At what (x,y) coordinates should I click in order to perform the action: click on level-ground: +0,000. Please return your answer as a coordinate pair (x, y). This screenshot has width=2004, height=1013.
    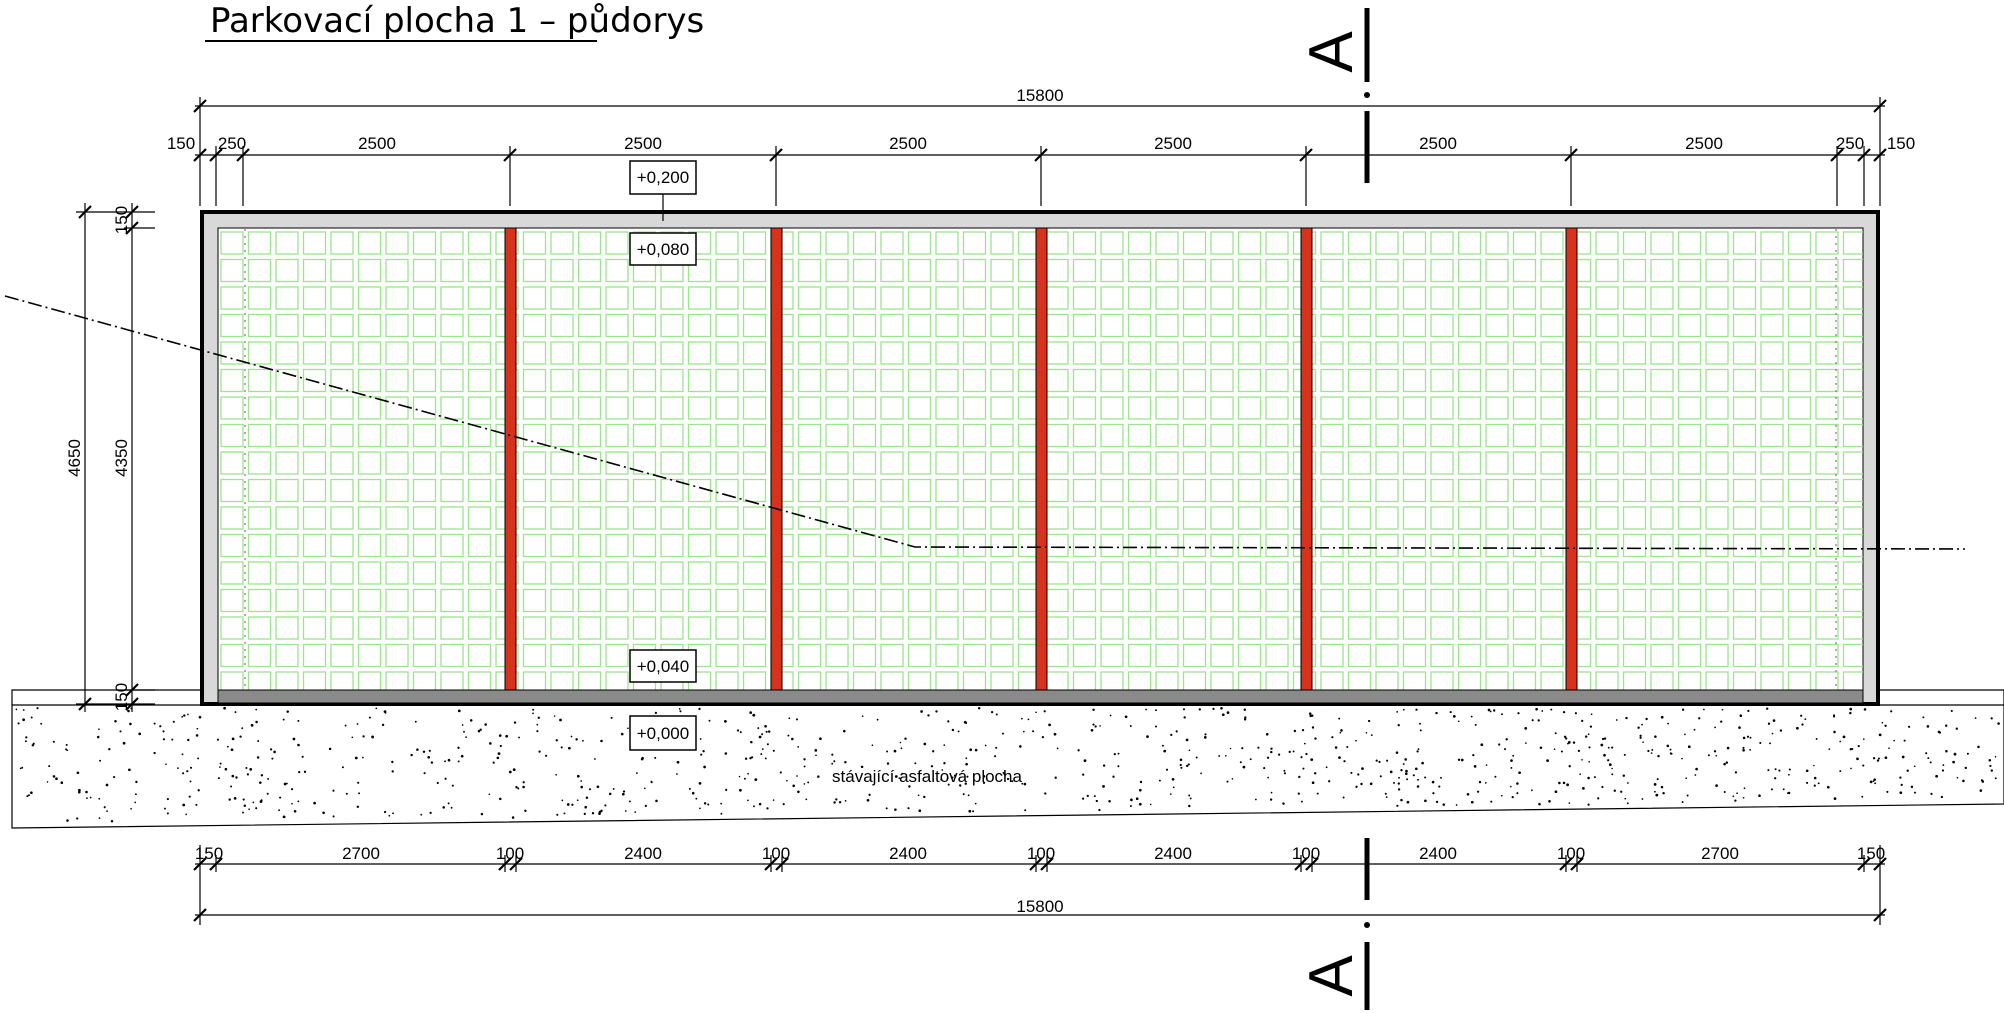
    Looking at the image, I should click on (663, 733).